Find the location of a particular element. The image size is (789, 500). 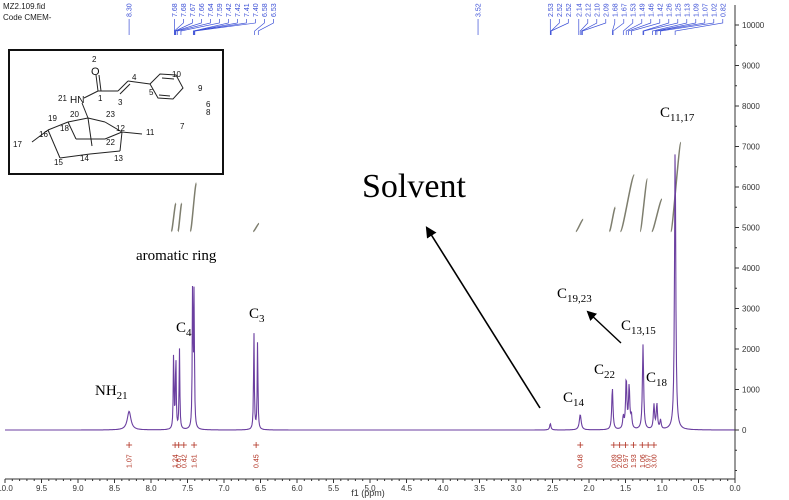

c1923-arrow is located at coordinates (604, 327).